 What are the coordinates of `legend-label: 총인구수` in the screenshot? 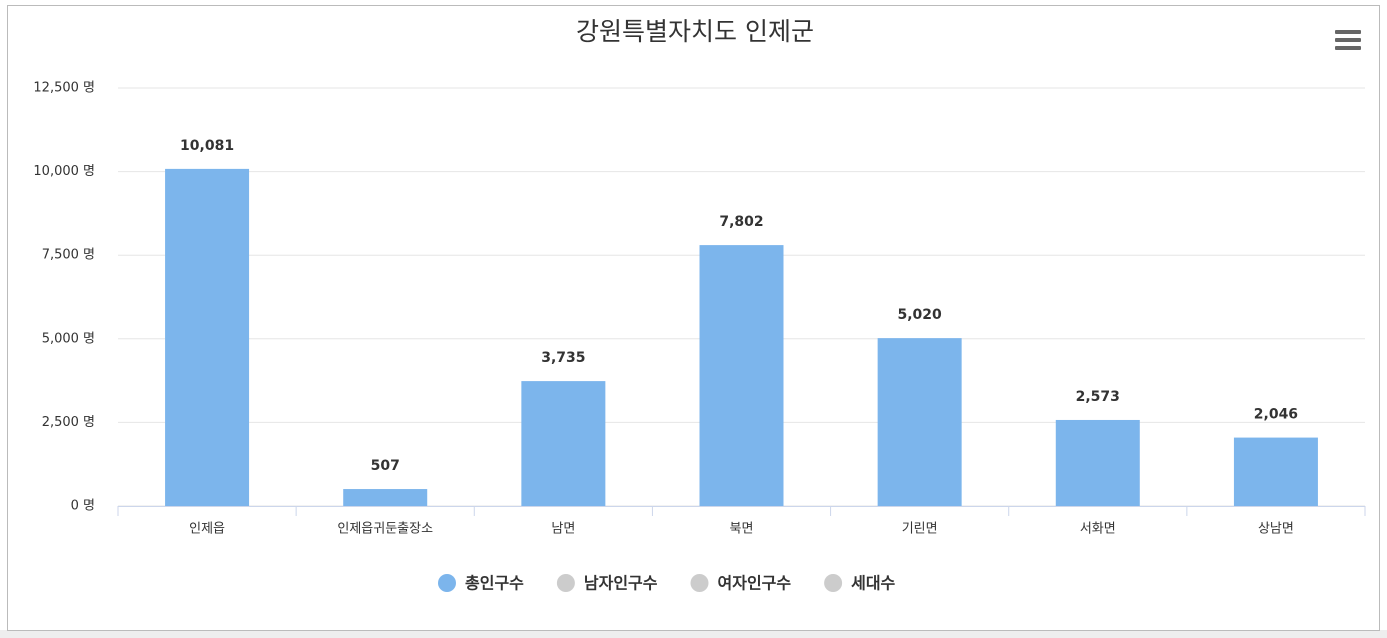 It's located at (494, 583).